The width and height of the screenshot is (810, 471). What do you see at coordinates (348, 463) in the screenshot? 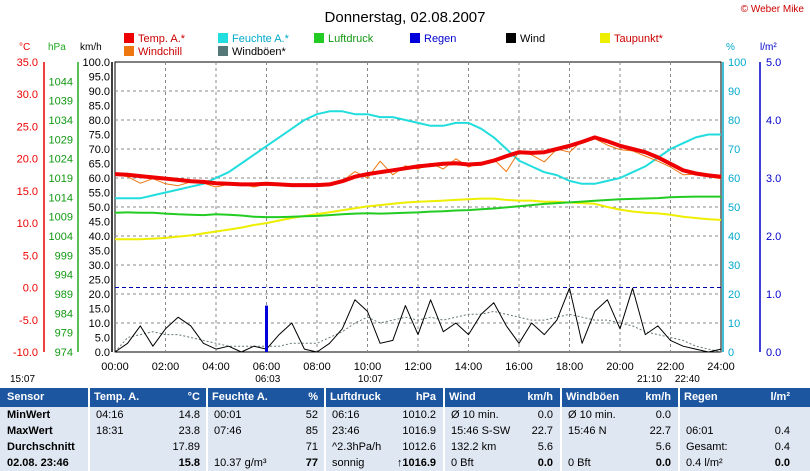
I see `table-cell-detail: sonnig` at bounding box center [348, 463].